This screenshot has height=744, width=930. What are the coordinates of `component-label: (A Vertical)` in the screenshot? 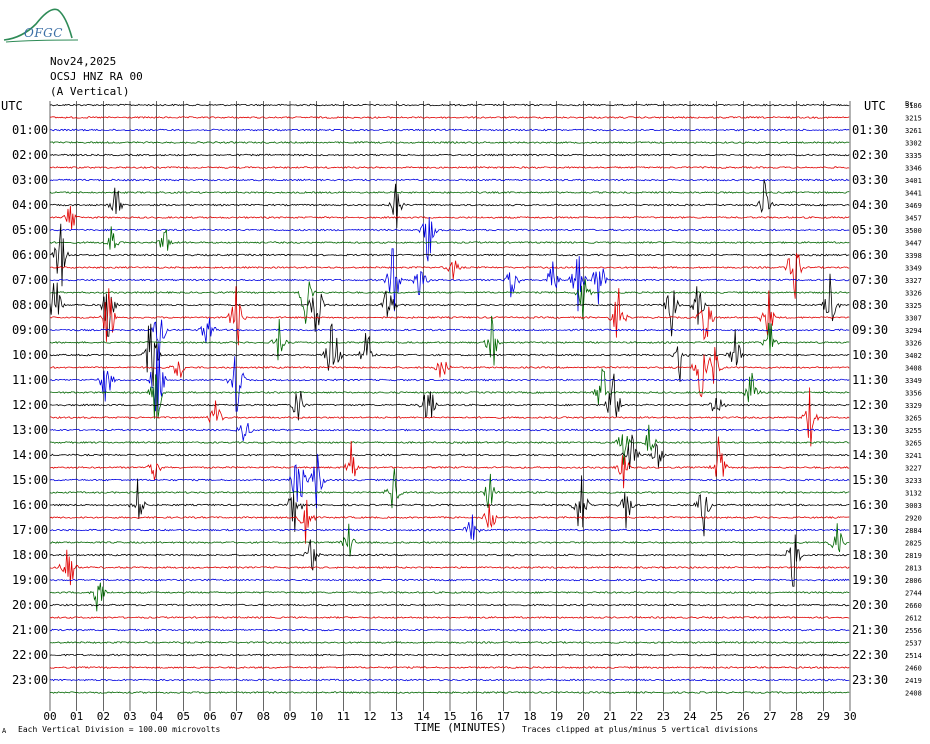 It's located at (90, 91).